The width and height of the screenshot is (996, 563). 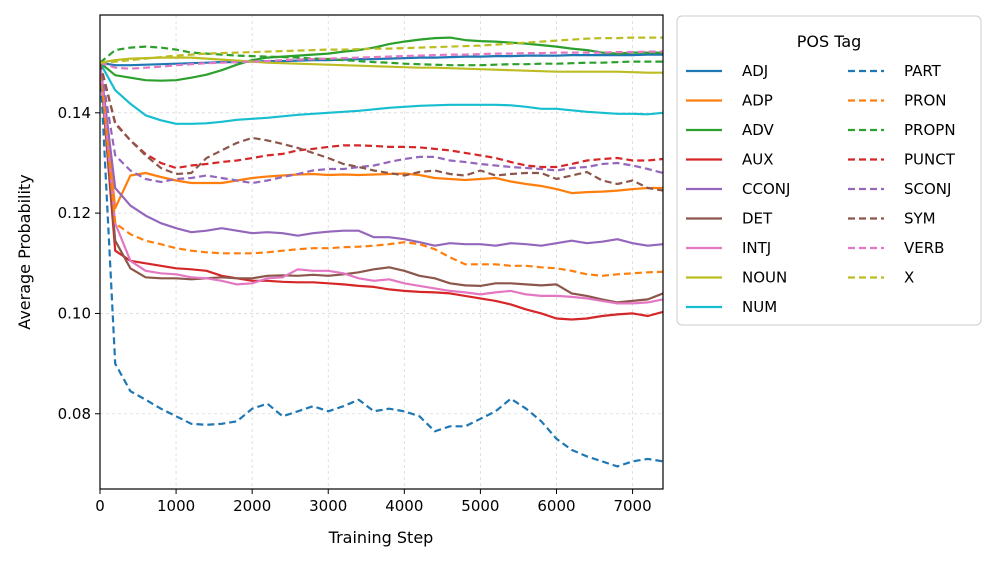 What do you see at coordinates (100, 506) in the screenshot?
I see `x-tick-label: 0` at bounding box center [100, 506].